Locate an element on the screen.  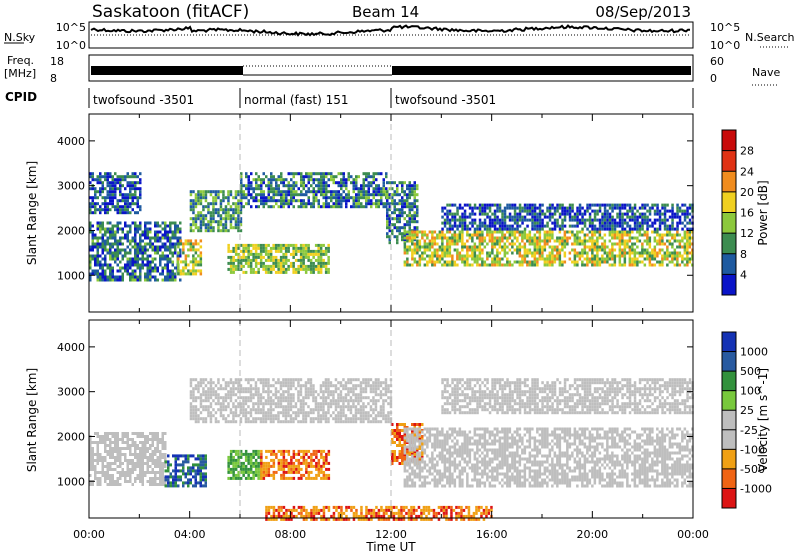
velocity-colorbar-tick-6: -500 is located at coordinates (752, 469).